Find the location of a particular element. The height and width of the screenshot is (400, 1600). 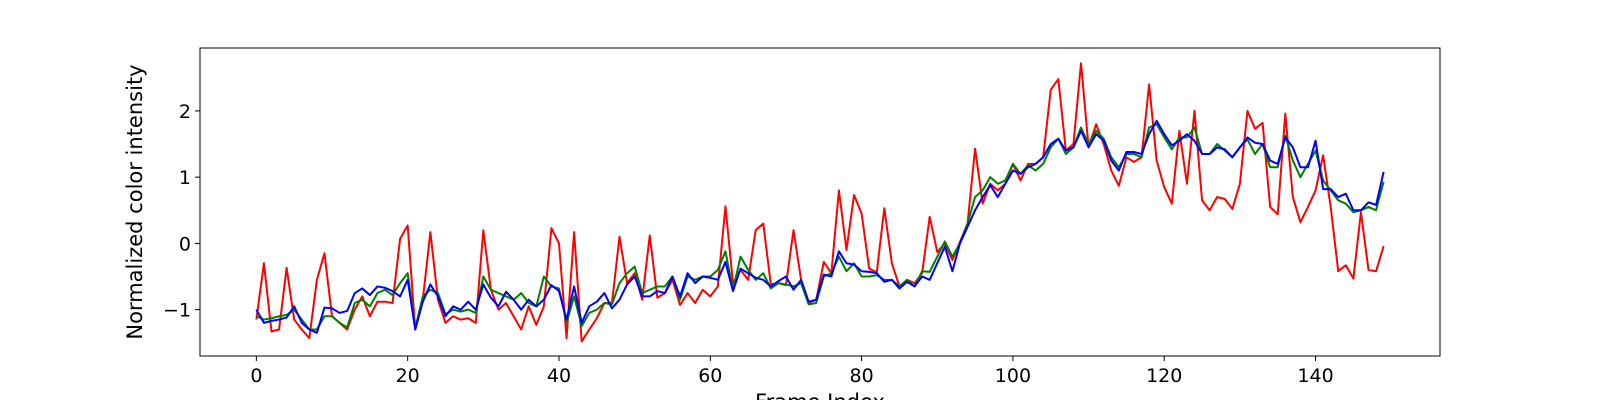

x-tick-label: 40 is located at coordinates (559, 376).